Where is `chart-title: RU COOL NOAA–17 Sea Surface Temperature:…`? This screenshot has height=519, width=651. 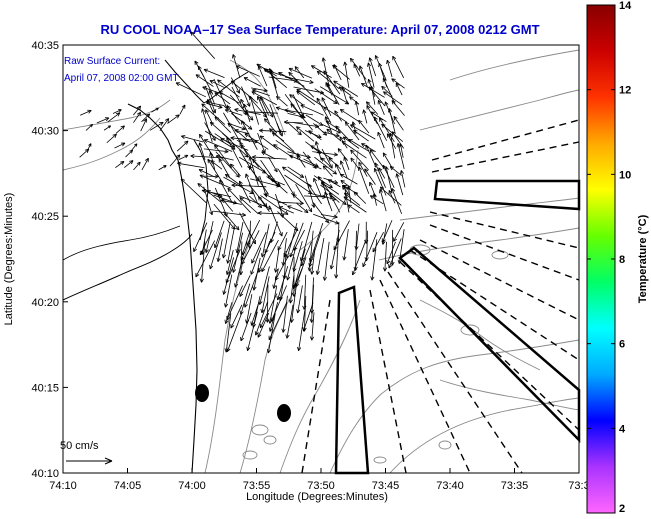
chart-title: RU COOL NOAA–17 Sea Surface Temperature:… is located at coordinates (319, 29).